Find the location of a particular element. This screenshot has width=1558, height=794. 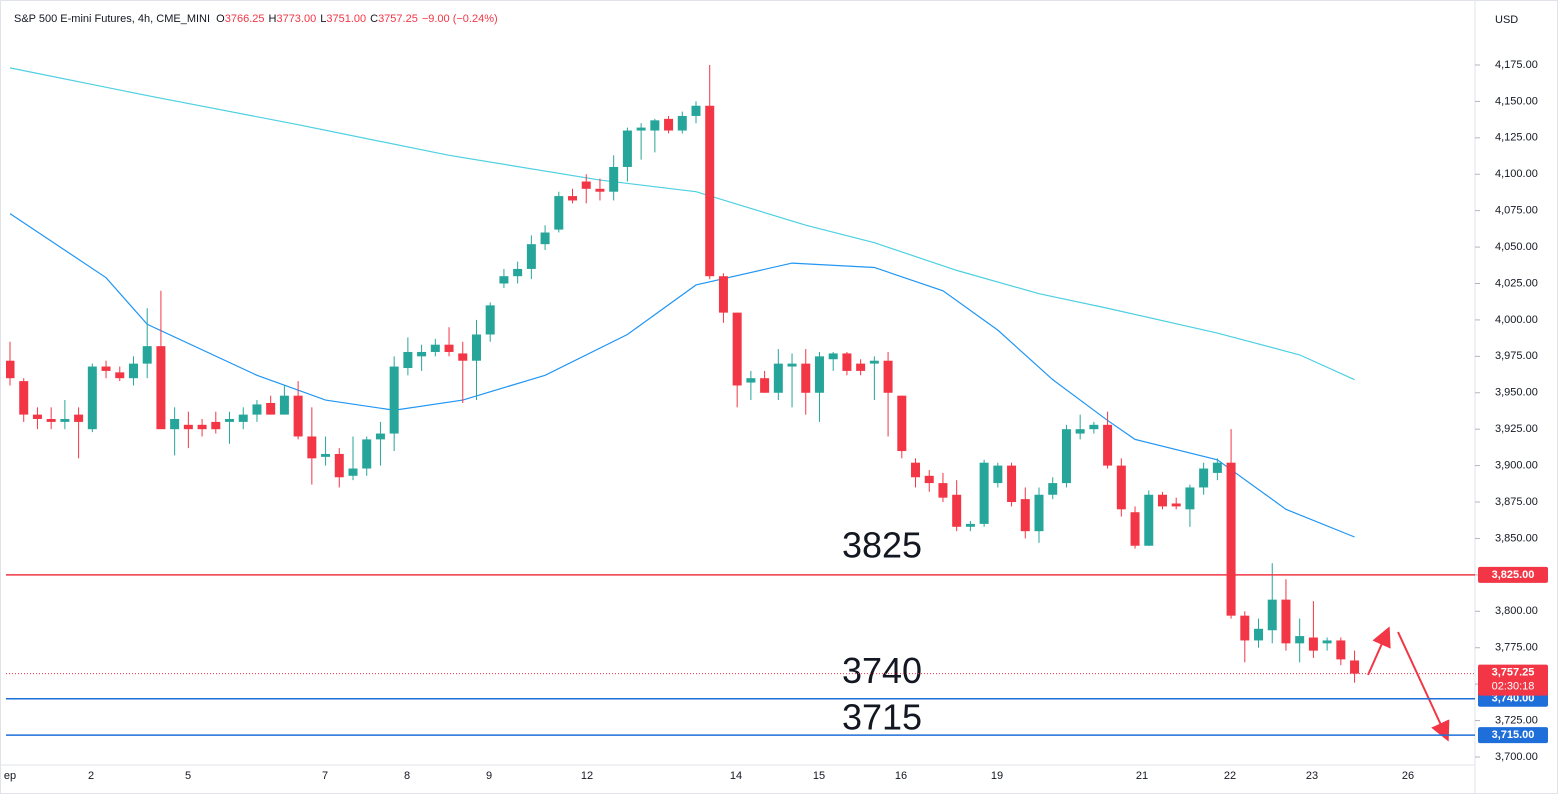

x-tick-label: ep is located at coordinates (10, 776).